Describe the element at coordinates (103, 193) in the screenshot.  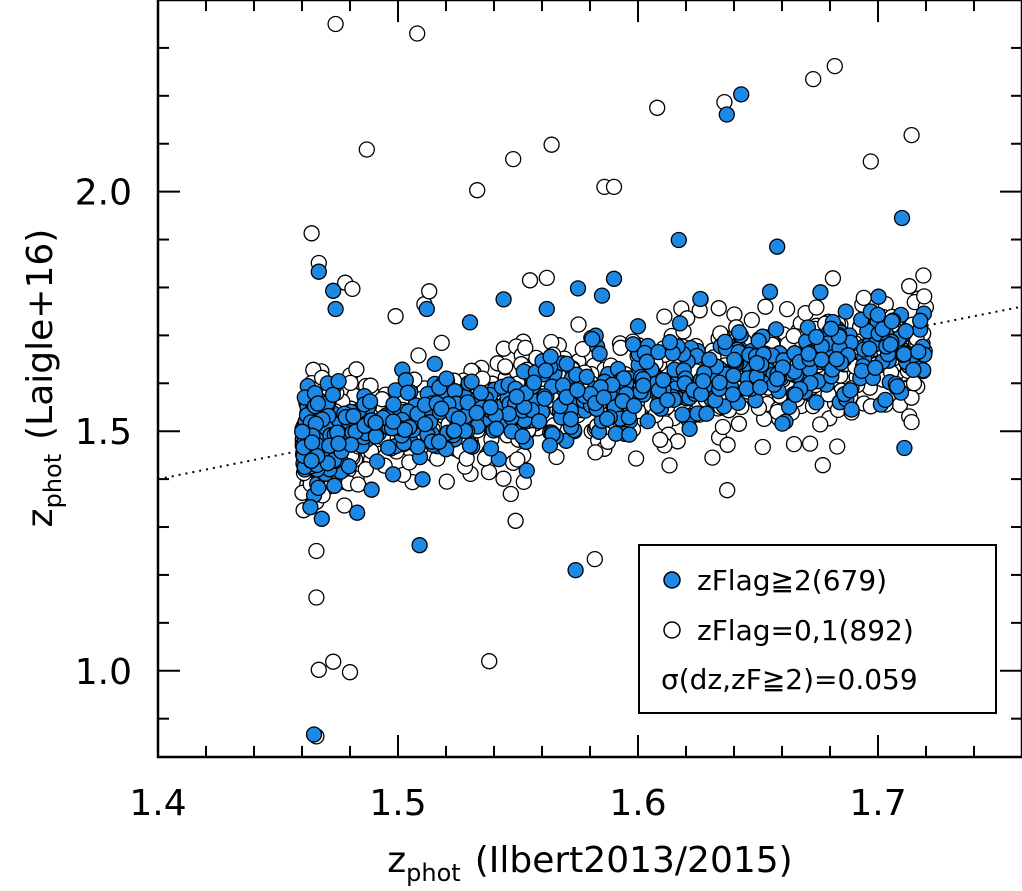
I see `y-tick-label: 2.0` at that location.